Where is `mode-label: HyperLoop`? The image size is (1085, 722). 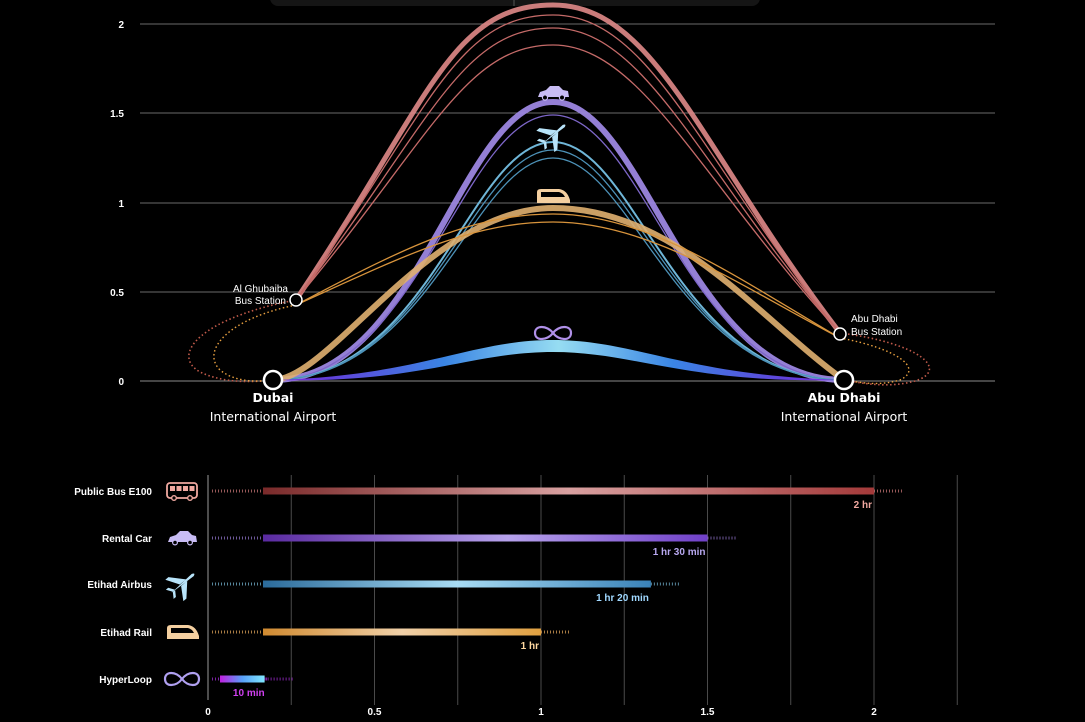
mode-label: HyperLoop is located at coordinates (125, 680).